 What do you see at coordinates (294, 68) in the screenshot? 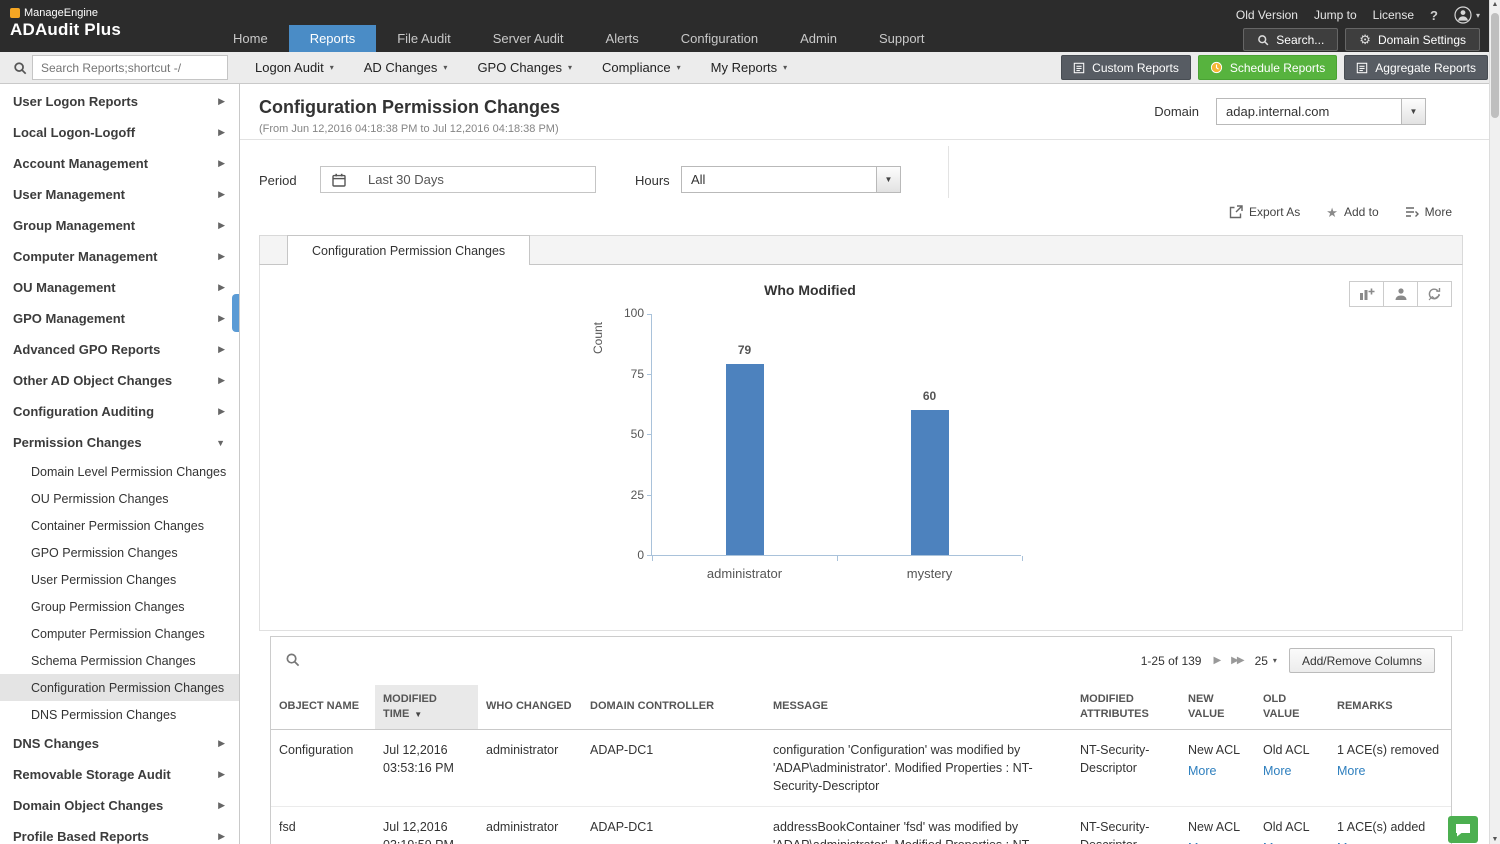
I see `menu-logon-audit: Logon Audit ▾` at bounding box center [294, 68].